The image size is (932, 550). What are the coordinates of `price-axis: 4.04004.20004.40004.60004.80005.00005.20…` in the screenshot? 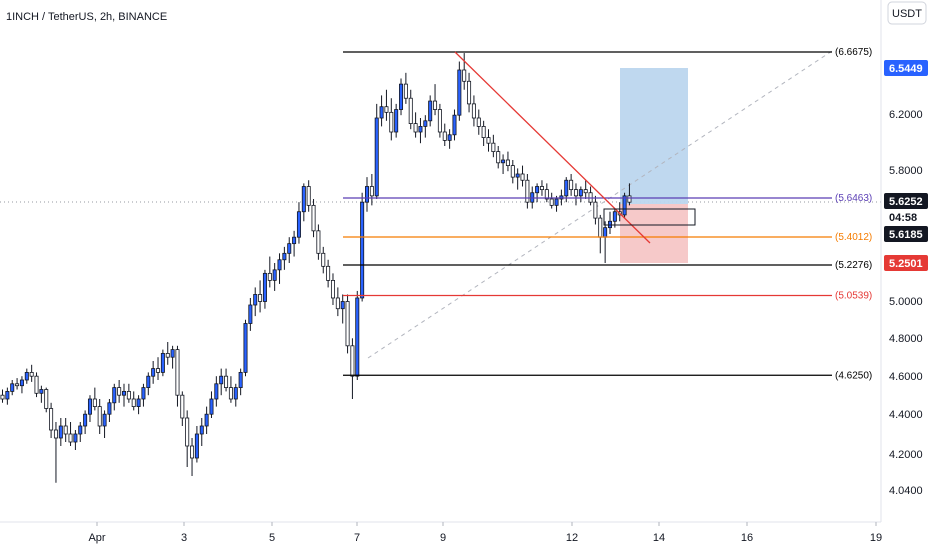 It's located at (904, 261).